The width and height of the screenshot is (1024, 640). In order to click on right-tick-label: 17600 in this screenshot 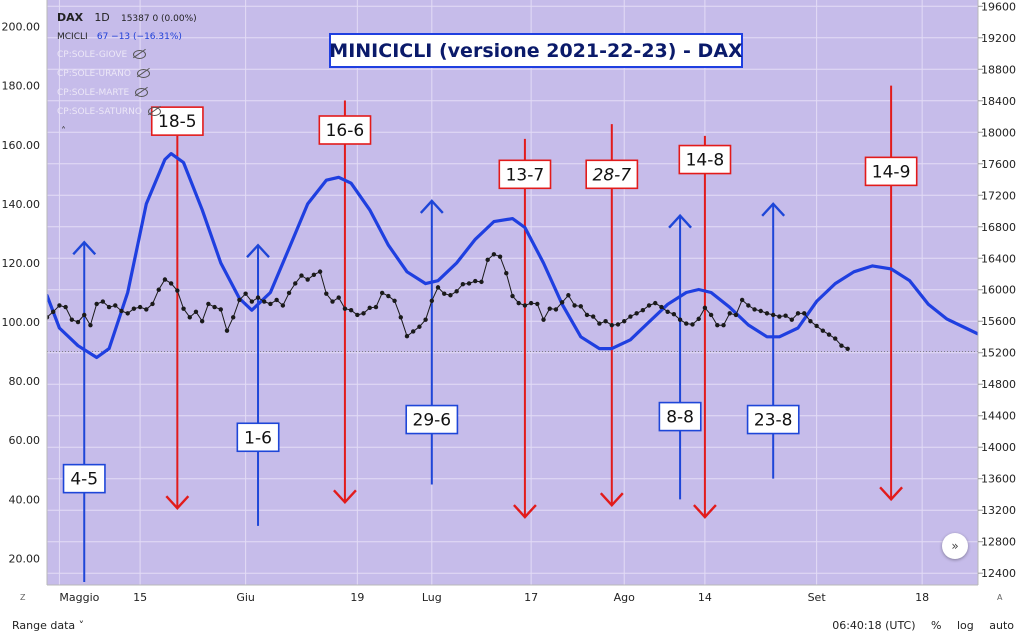, I will do `click(998, 164)`.